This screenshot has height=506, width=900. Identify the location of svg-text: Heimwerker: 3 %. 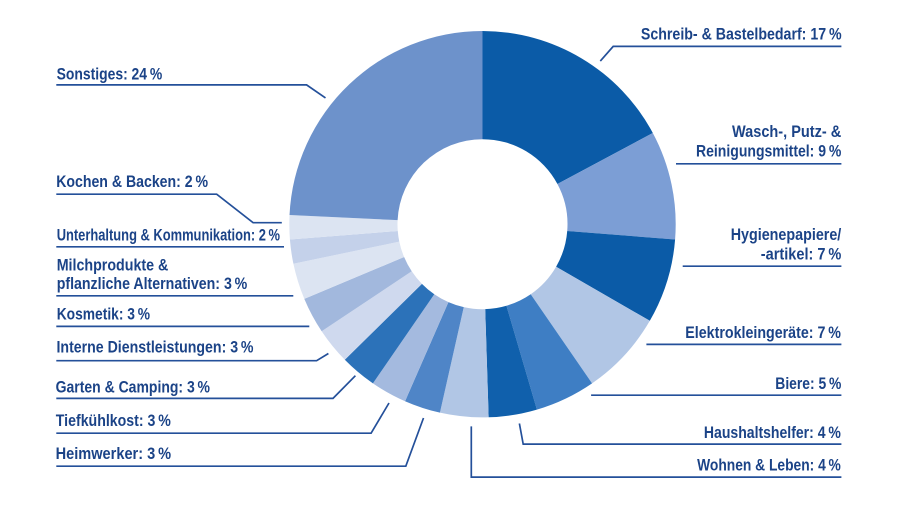
(114, 453).